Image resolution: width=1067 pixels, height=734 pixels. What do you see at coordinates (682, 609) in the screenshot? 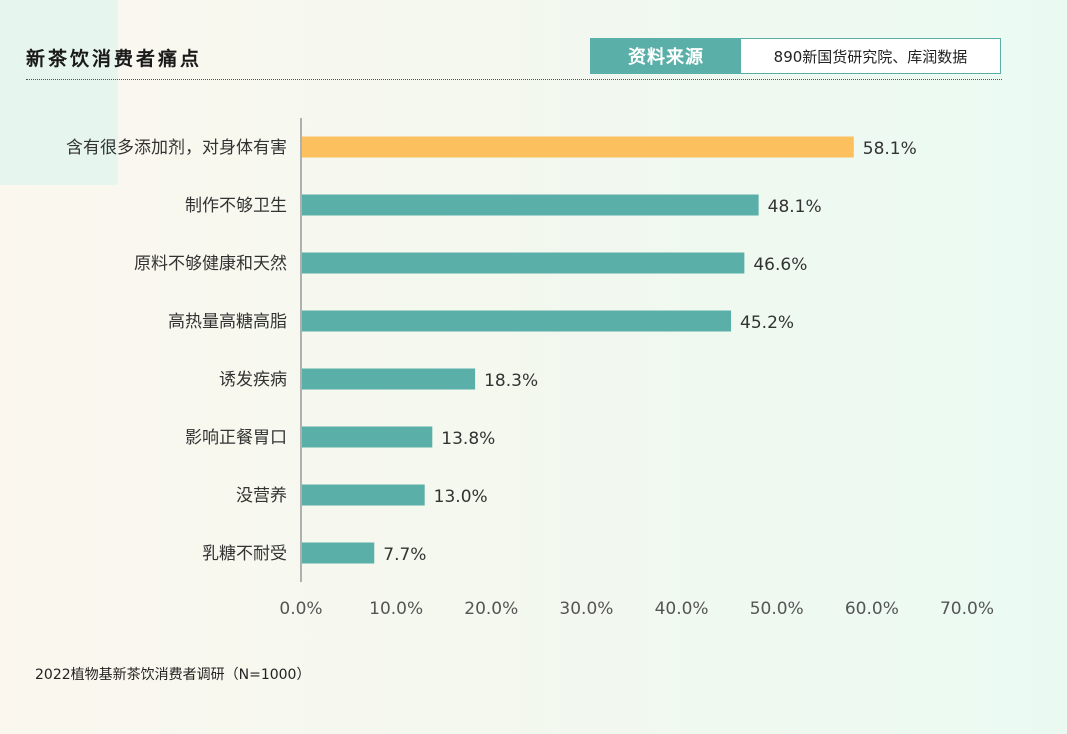
I see `x-tick-label: 40.0%` at bounding box center [682, 609].